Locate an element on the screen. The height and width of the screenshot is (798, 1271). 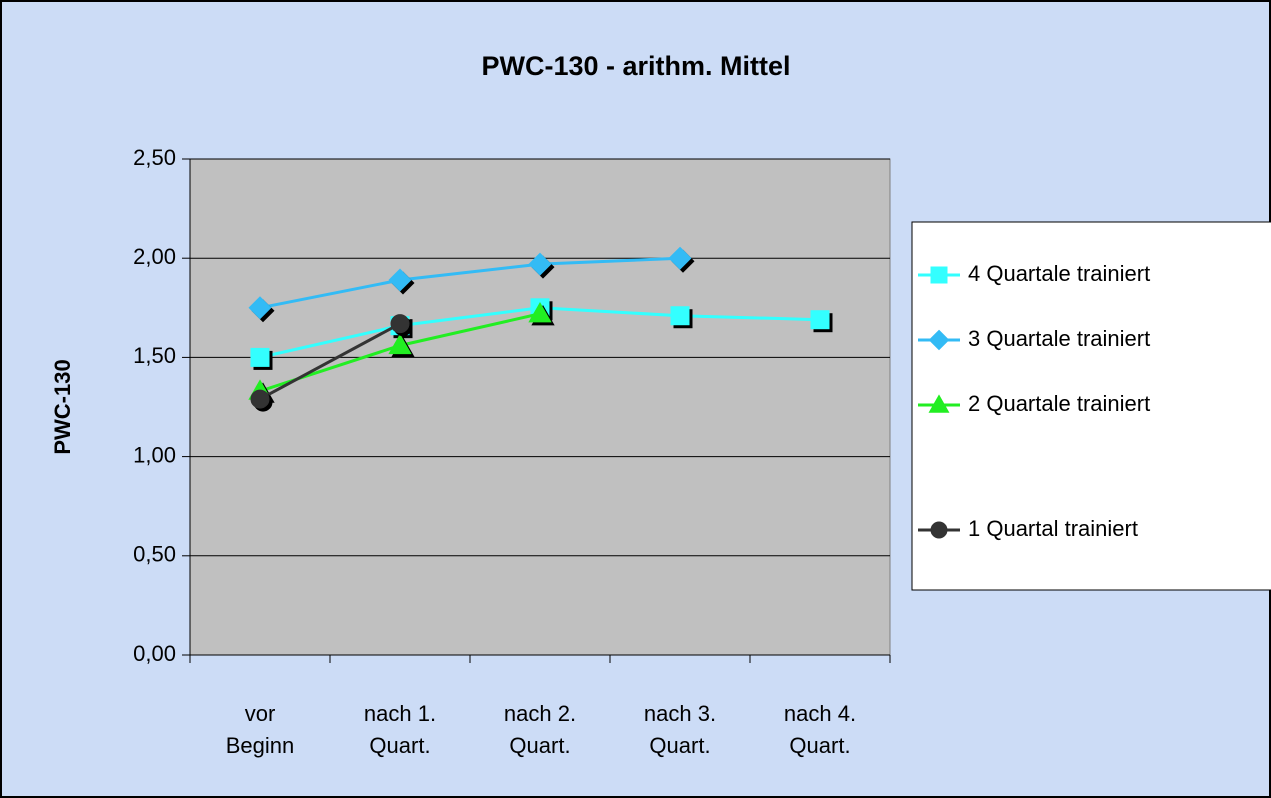
x-tick-label: nach 4. Quart. is located at coordinates (820, 729).